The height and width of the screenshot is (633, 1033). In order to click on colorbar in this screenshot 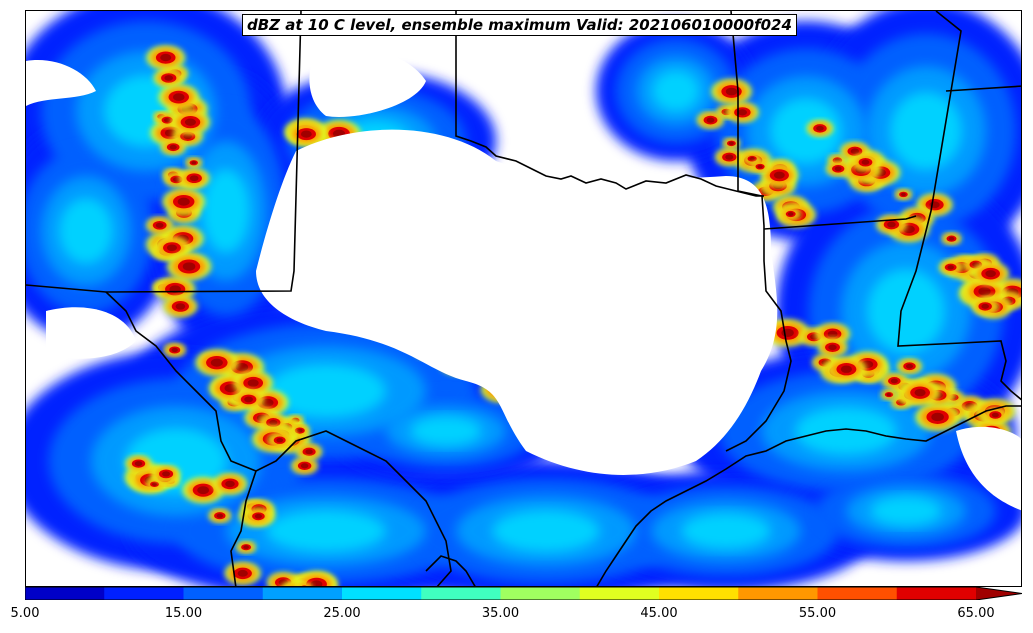, I will do `click(523, 593)`.